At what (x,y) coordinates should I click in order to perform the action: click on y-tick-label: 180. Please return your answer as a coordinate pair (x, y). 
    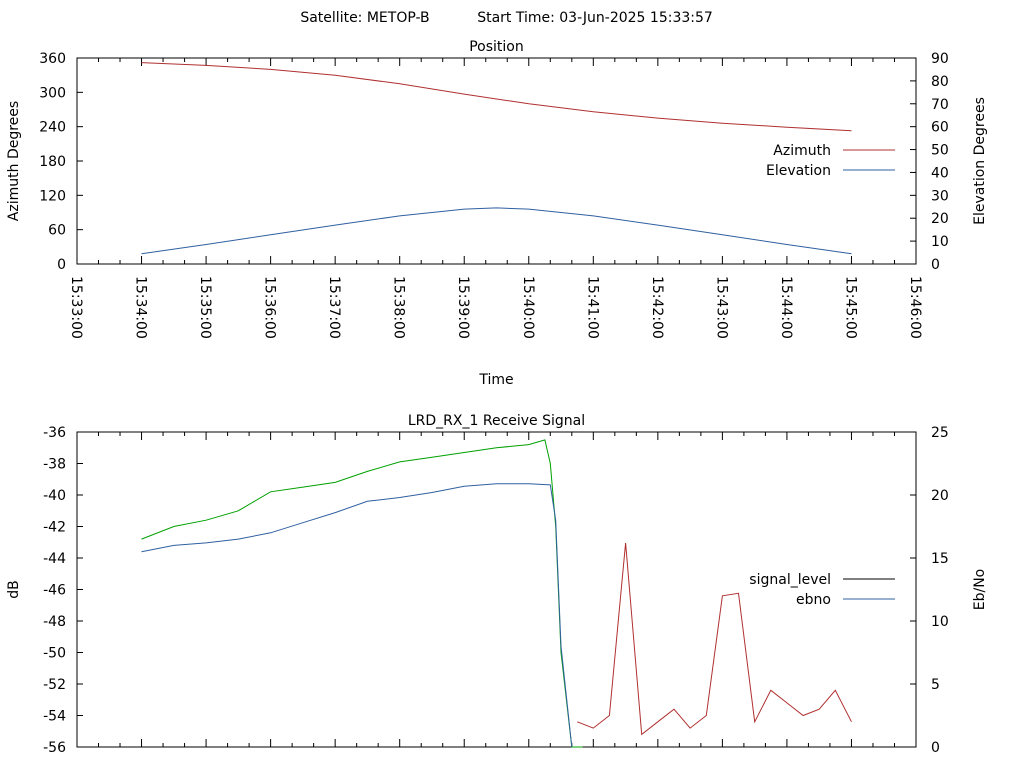
    Looking at the image, I should click on (52, 162).